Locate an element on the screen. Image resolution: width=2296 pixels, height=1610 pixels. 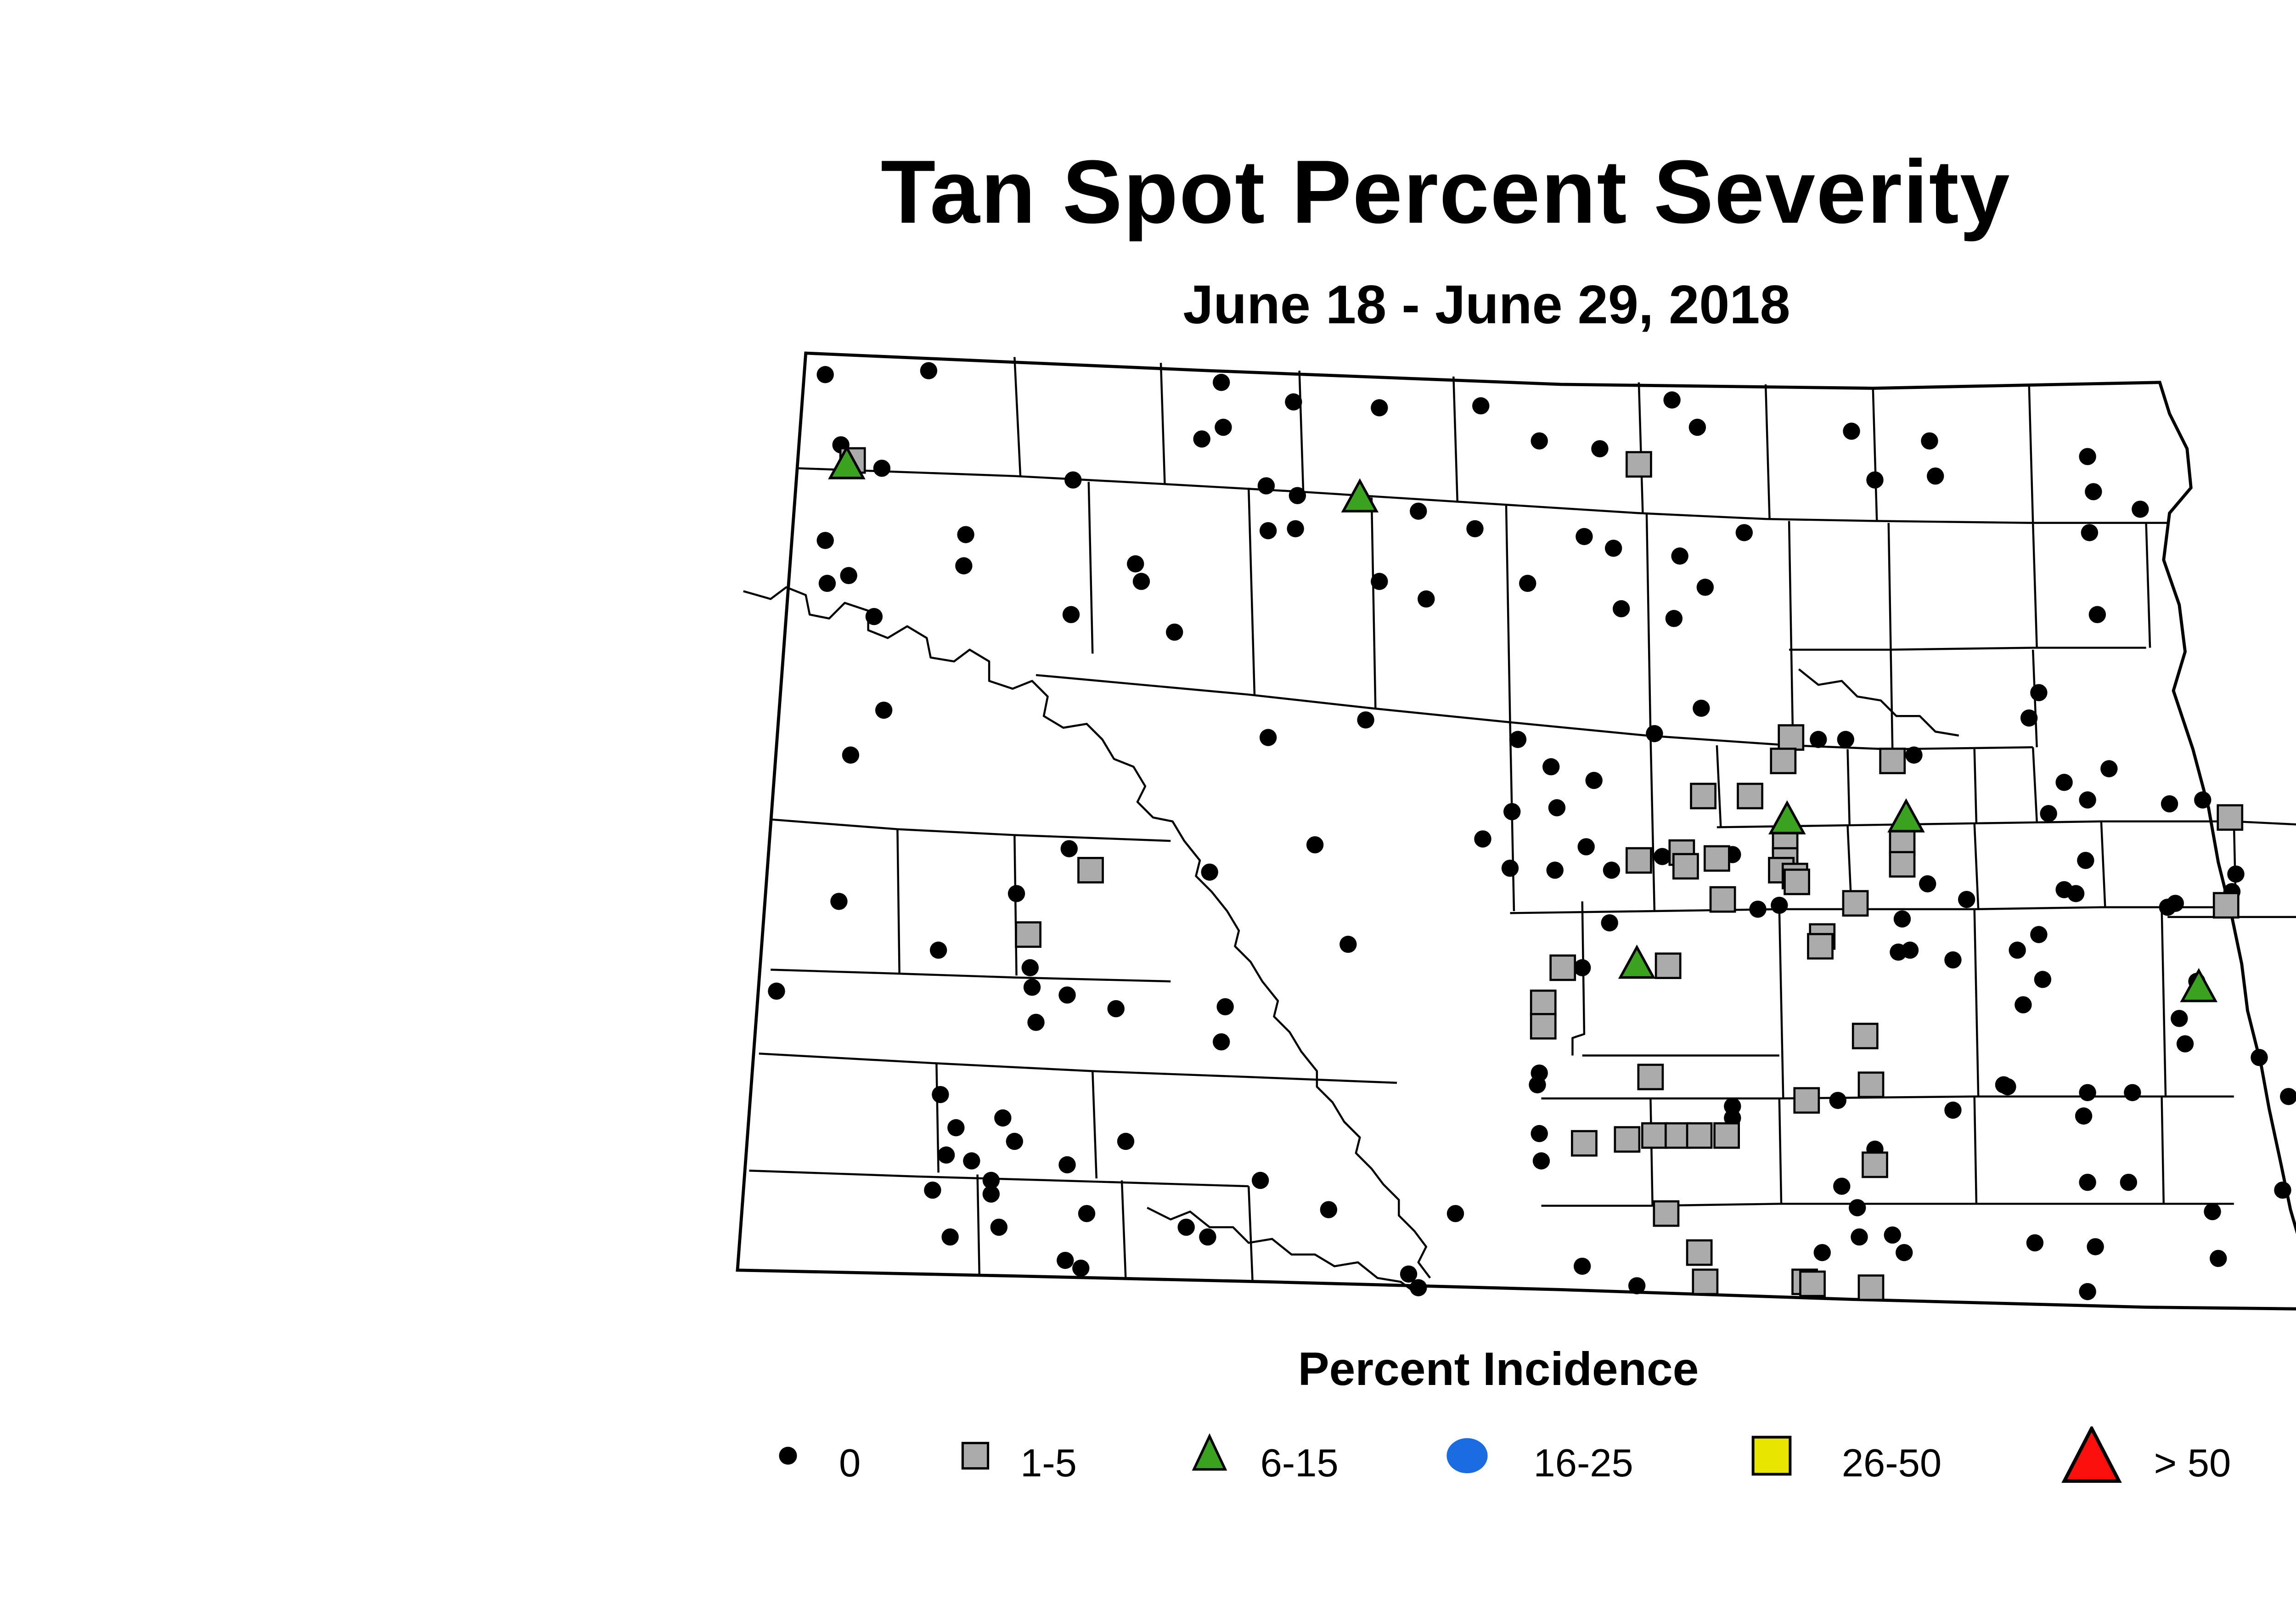
legend-marker-triangle is located at coordinates (1209, 1459).